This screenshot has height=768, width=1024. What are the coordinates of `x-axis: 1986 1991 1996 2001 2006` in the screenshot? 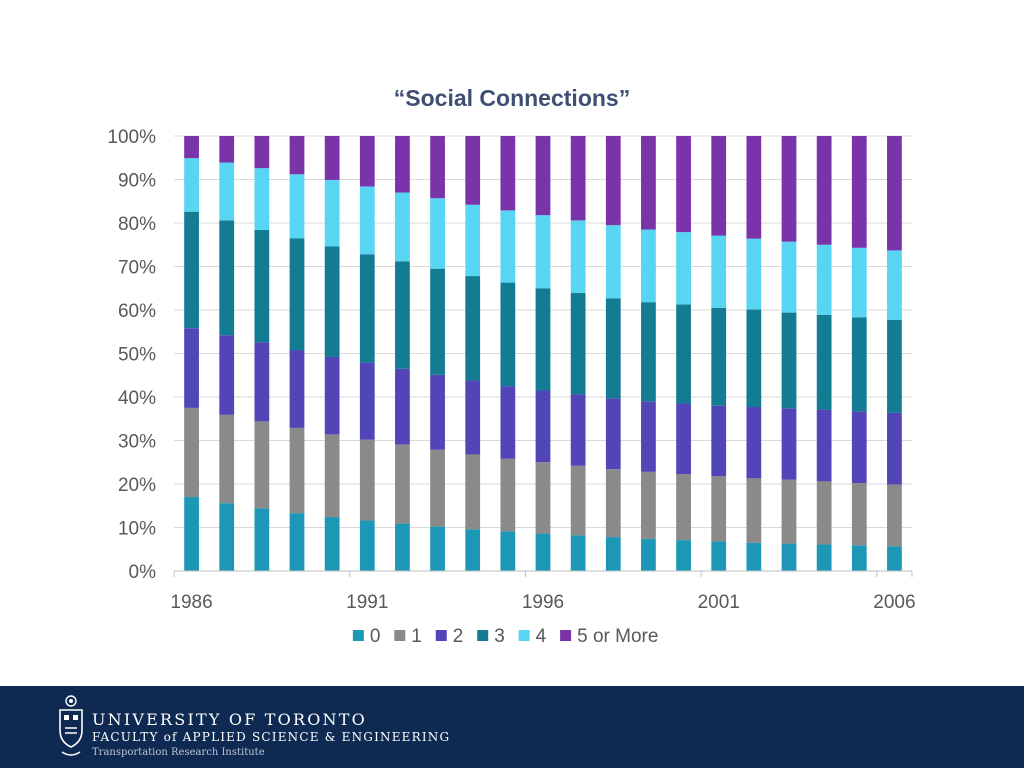 It's located at (543, 591).